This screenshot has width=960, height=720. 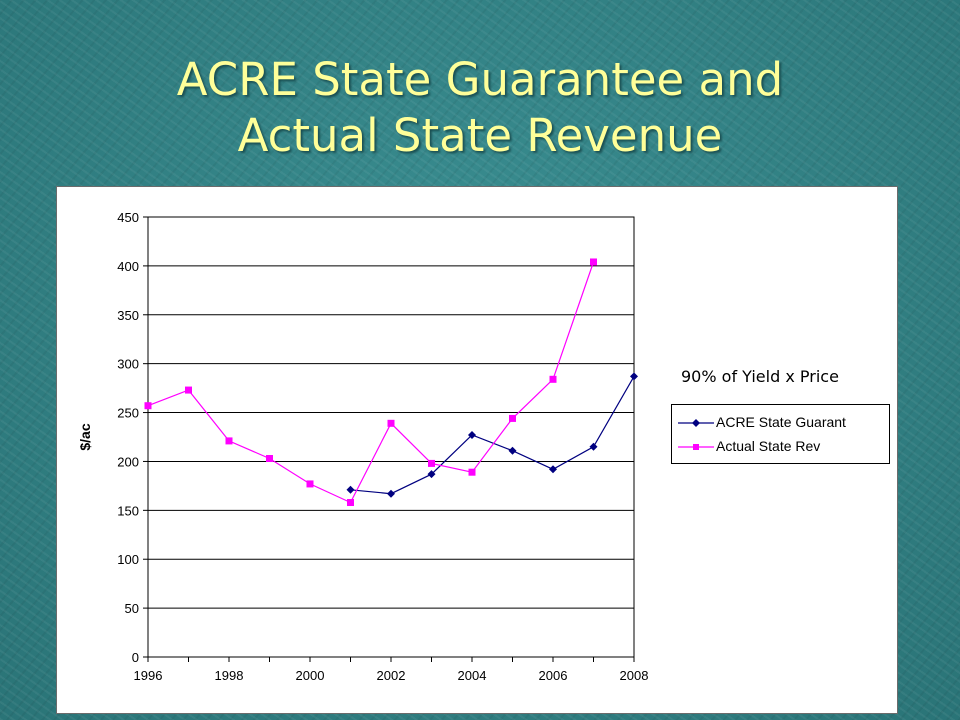 I want to click on chart-legend: ACRE State Guarant Actual State Rev, so click(x=780, y=434).